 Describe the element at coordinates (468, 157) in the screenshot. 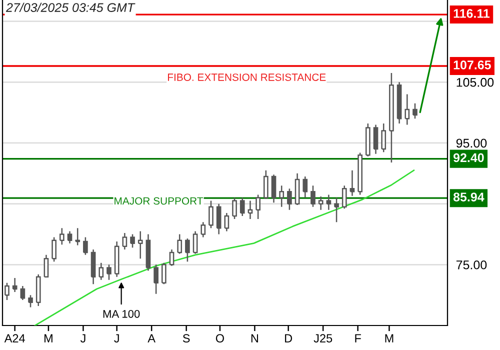

I see `ref-line-label: 92.40` at that location.